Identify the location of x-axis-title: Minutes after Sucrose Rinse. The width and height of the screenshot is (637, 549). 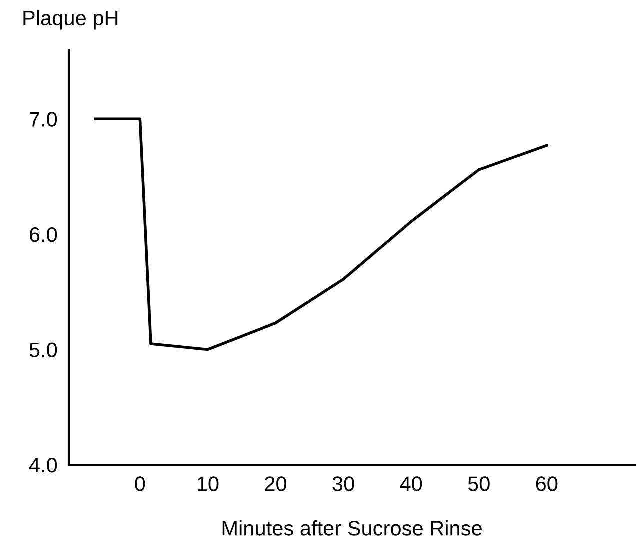
(352, 528).